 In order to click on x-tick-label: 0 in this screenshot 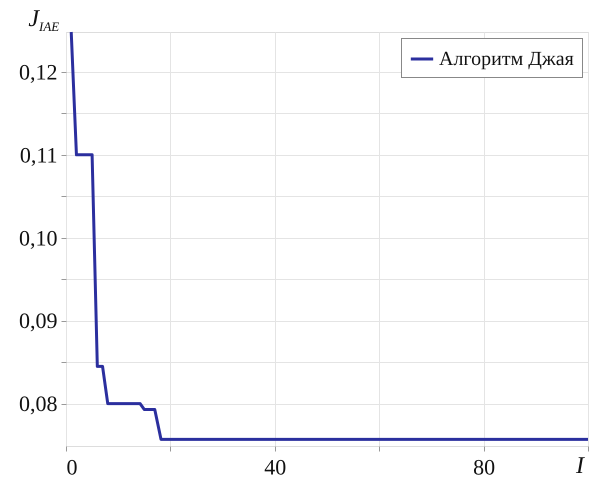, I will do `click(72, 465)`.